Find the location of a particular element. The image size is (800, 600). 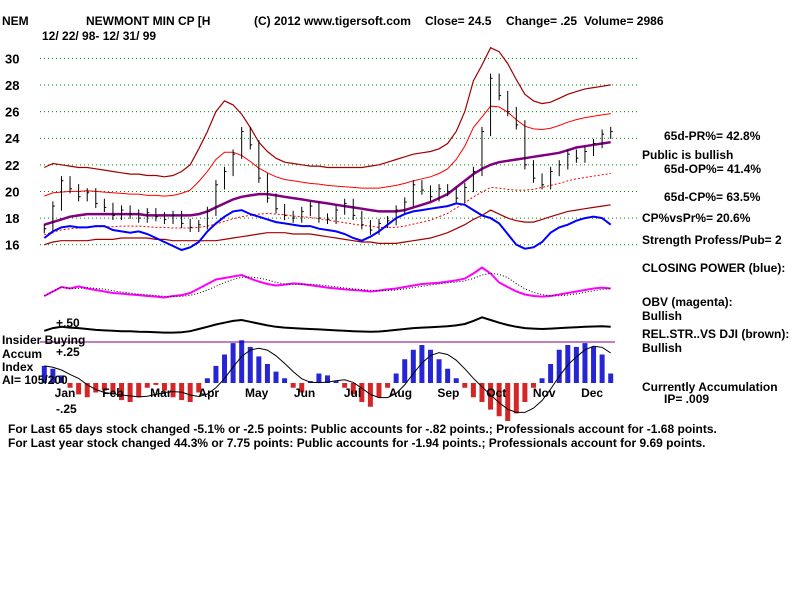

insider-label: Insider Buying is located at coordinates (44, 340).